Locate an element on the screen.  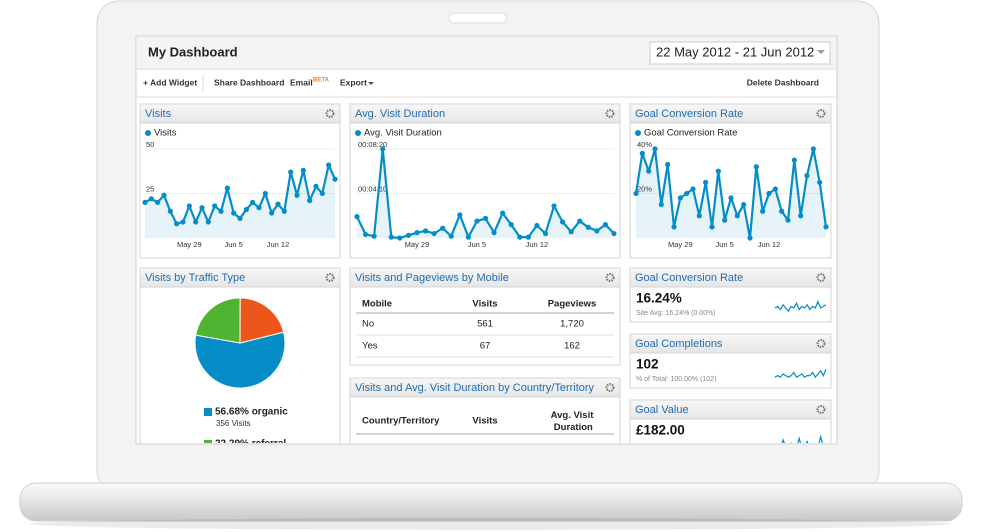
column-header: Visits is located at coordinates (484, 304).